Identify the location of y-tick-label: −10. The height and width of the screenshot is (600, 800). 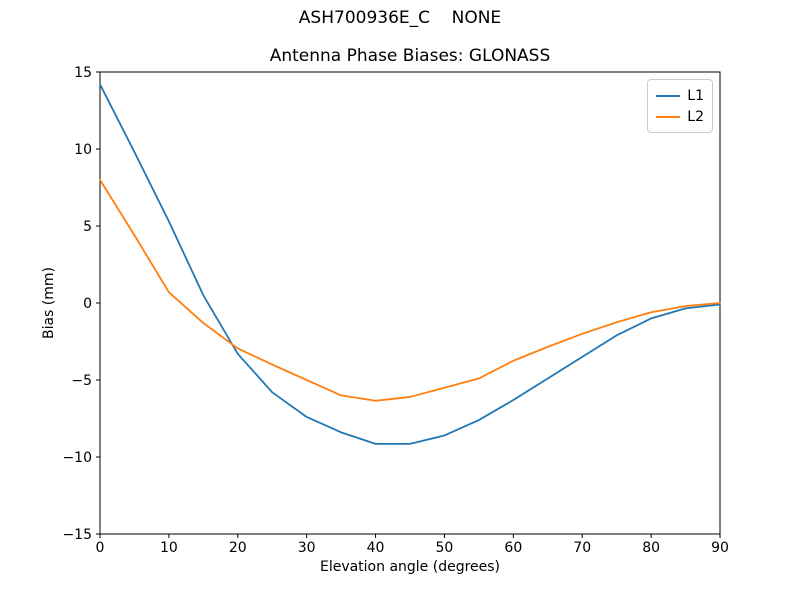
(77, 458).